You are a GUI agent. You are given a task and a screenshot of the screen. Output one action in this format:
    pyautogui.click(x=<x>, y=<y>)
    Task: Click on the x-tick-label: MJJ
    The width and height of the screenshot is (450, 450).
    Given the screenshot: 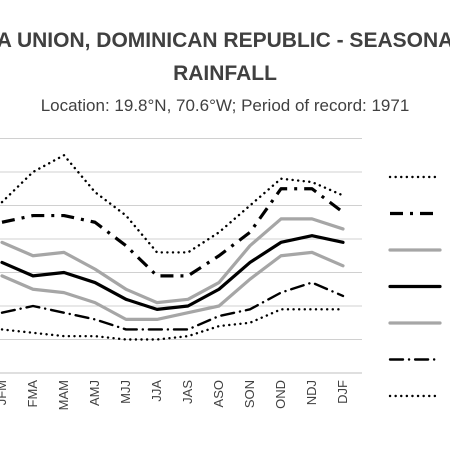 What is the action you would take?
    pyautogui.click(x=125, y=392)
    